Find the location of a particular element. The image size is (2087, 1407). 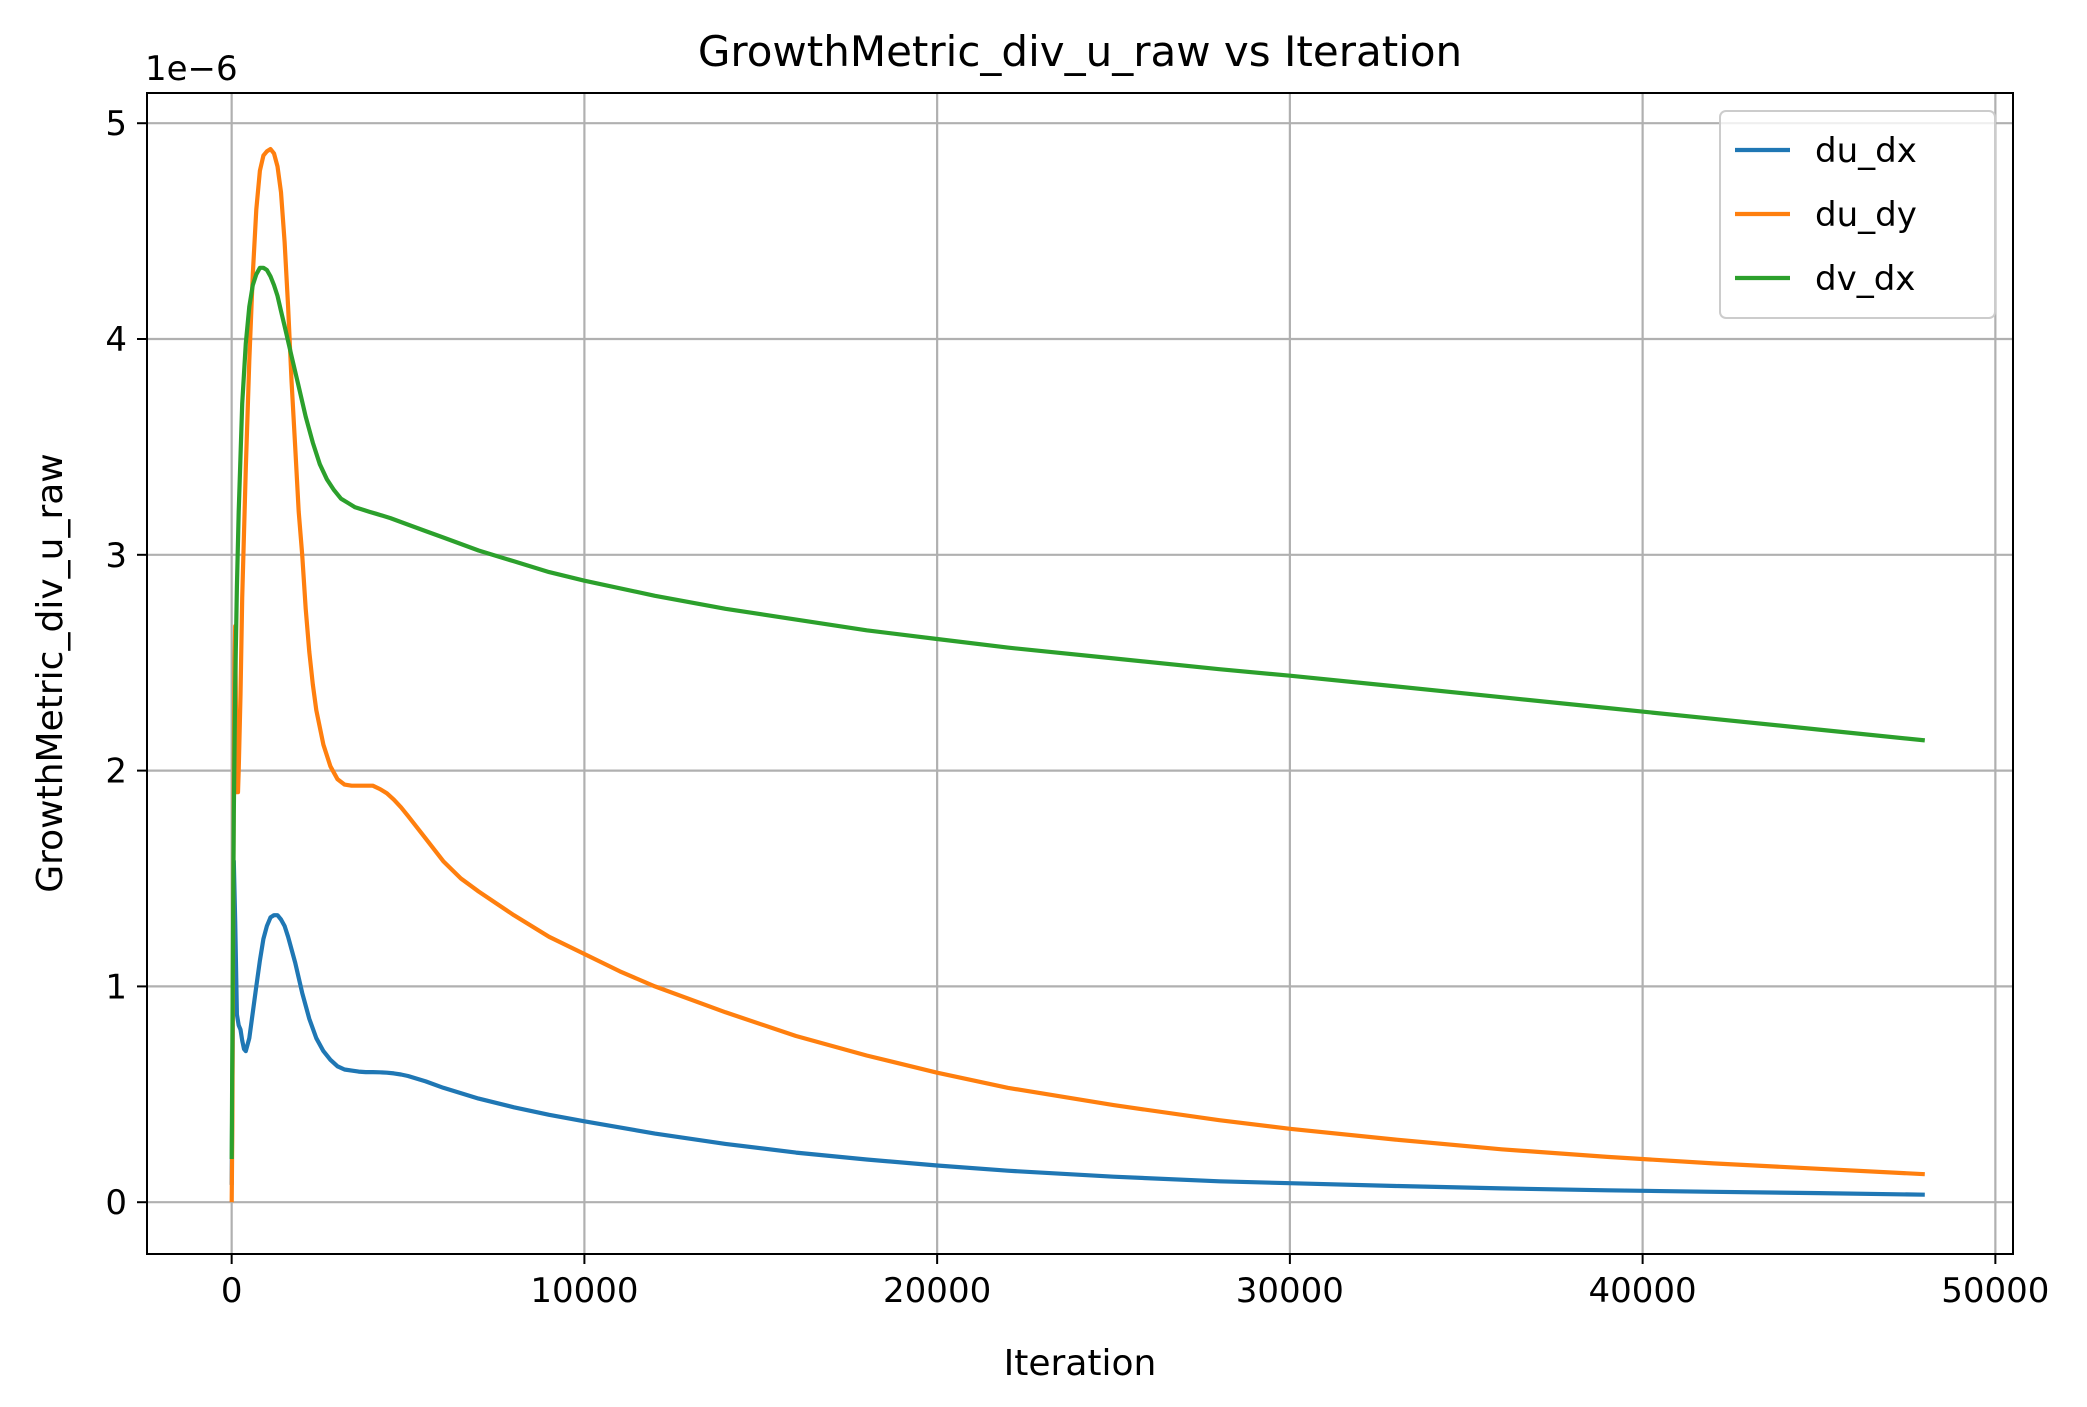

y-axis-label: GrowthMetric_div_u_raw is located at coordinates (50, 673).